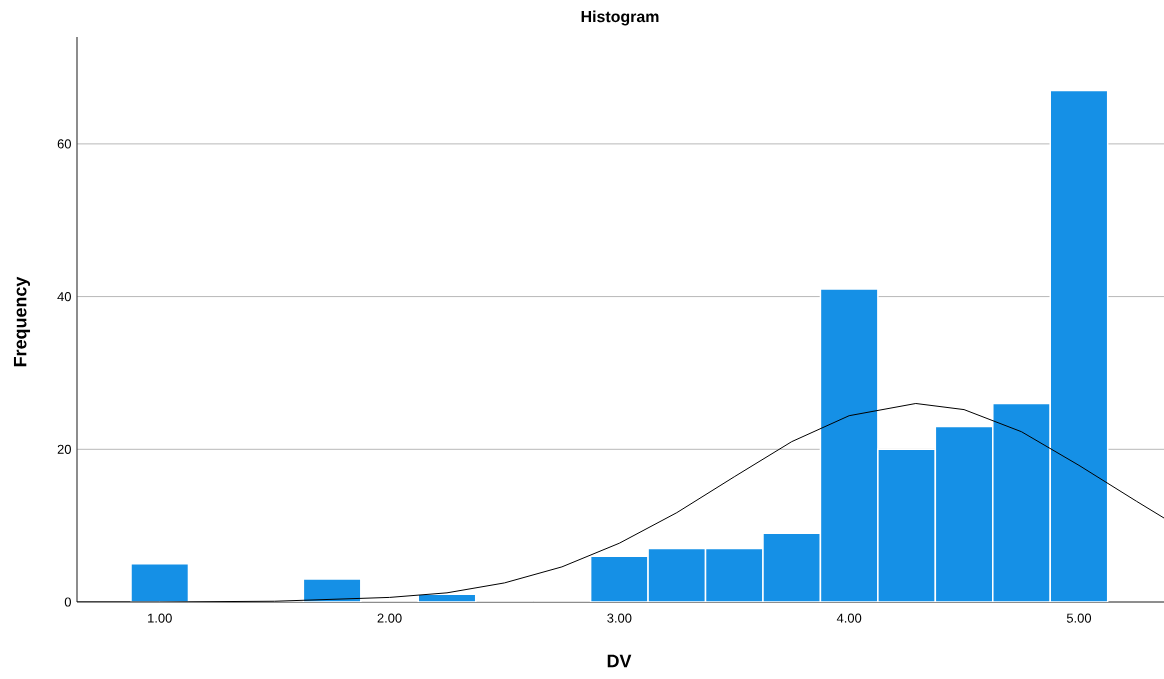  I want to click on y-axis-title: Frequency, so click(22, 321).